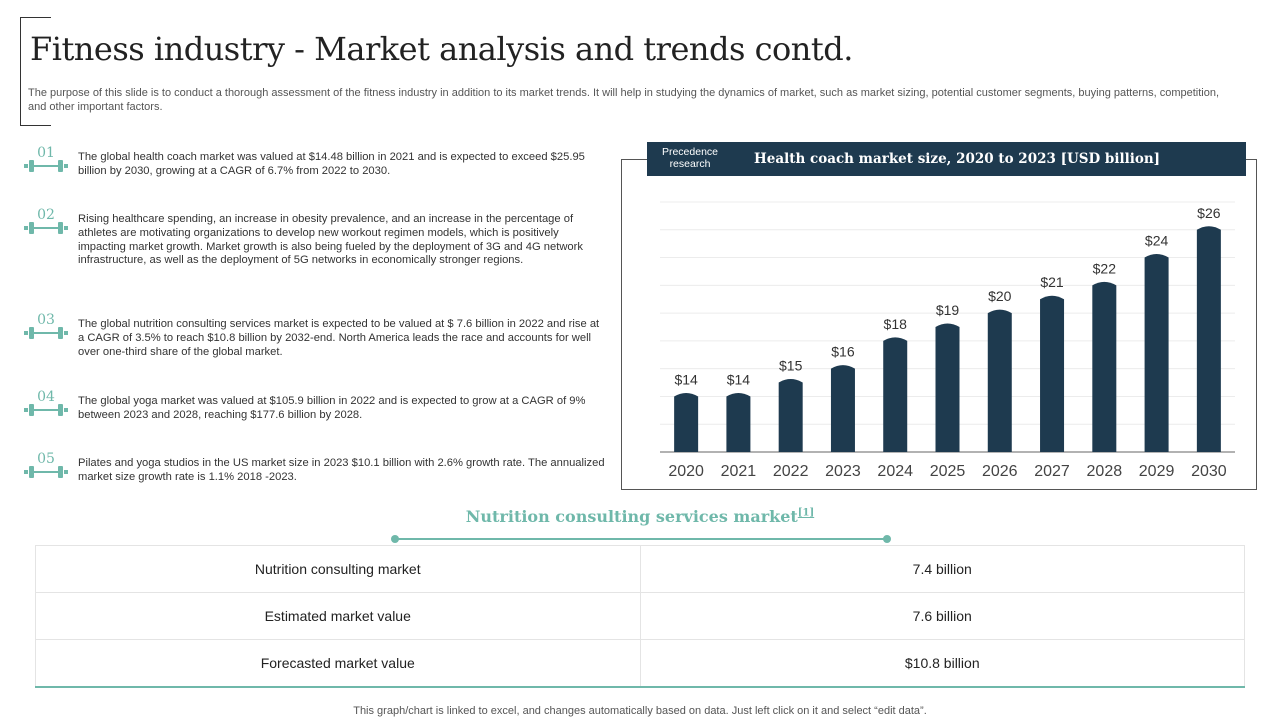 This screenshot has height=720, width=1280. Describe the element at coordinates (1157, 241) in the screenshot. I see `data-label: $24` at that location.